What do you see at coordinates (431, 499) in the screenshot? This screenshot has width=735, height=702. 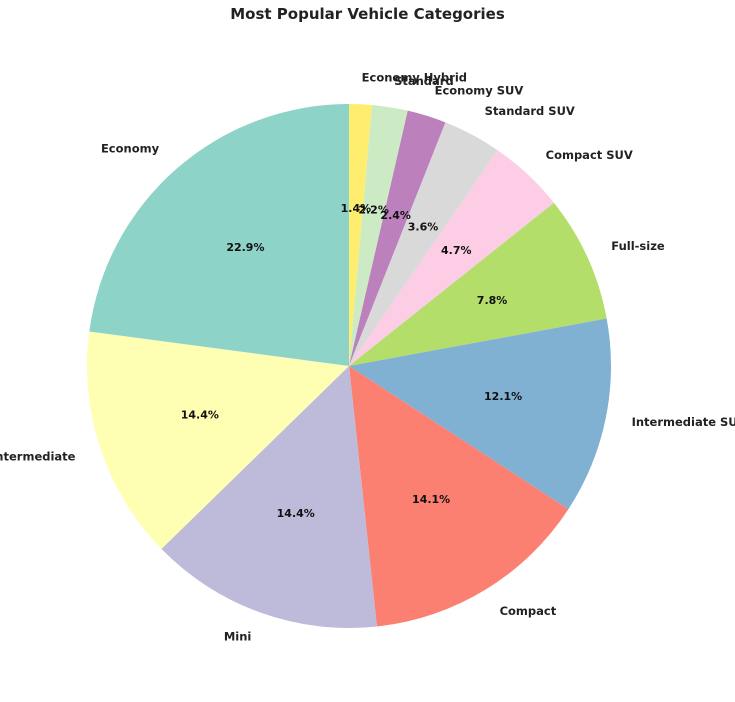 I see `pct-label-compact: 14.1%` at bounding box center [431, 499].